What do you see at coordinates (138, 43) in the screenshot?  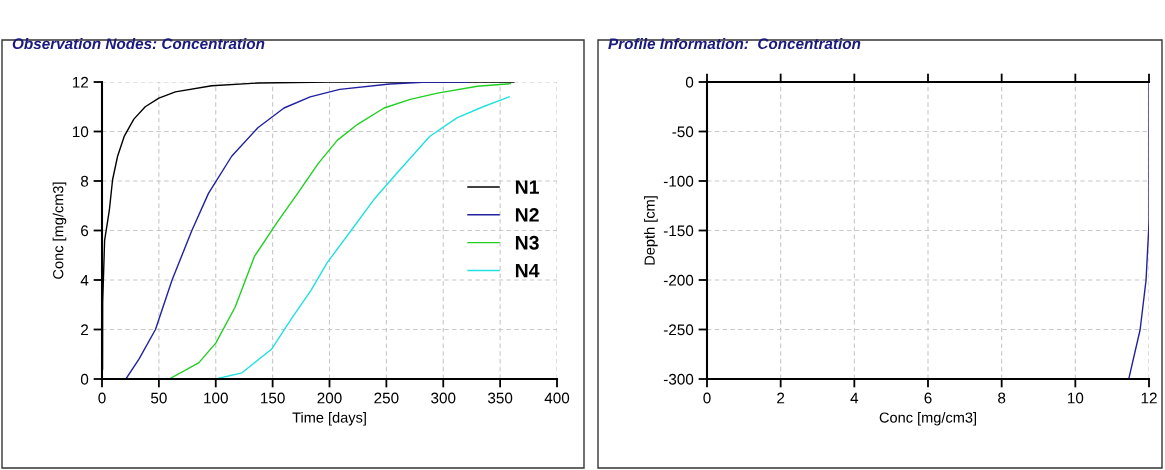 I see `chart-title: Observation Nodes: Concentration` at bounding box center [138, 43].